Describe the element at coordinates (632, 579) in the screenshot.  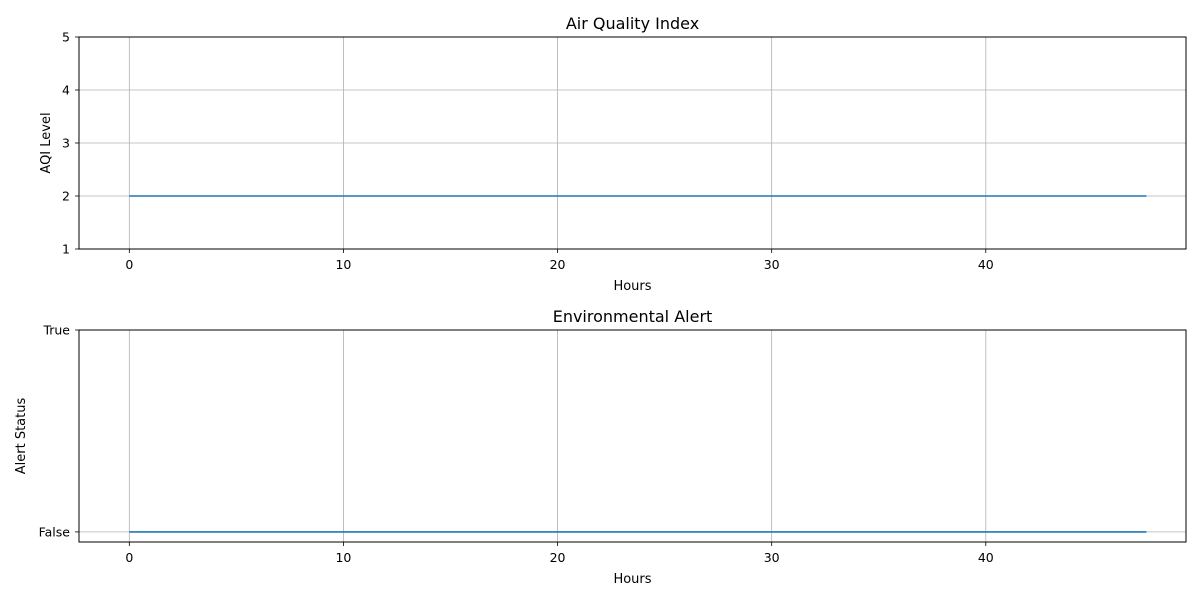
I see `alert-x-axis-label: Hours` at that location.